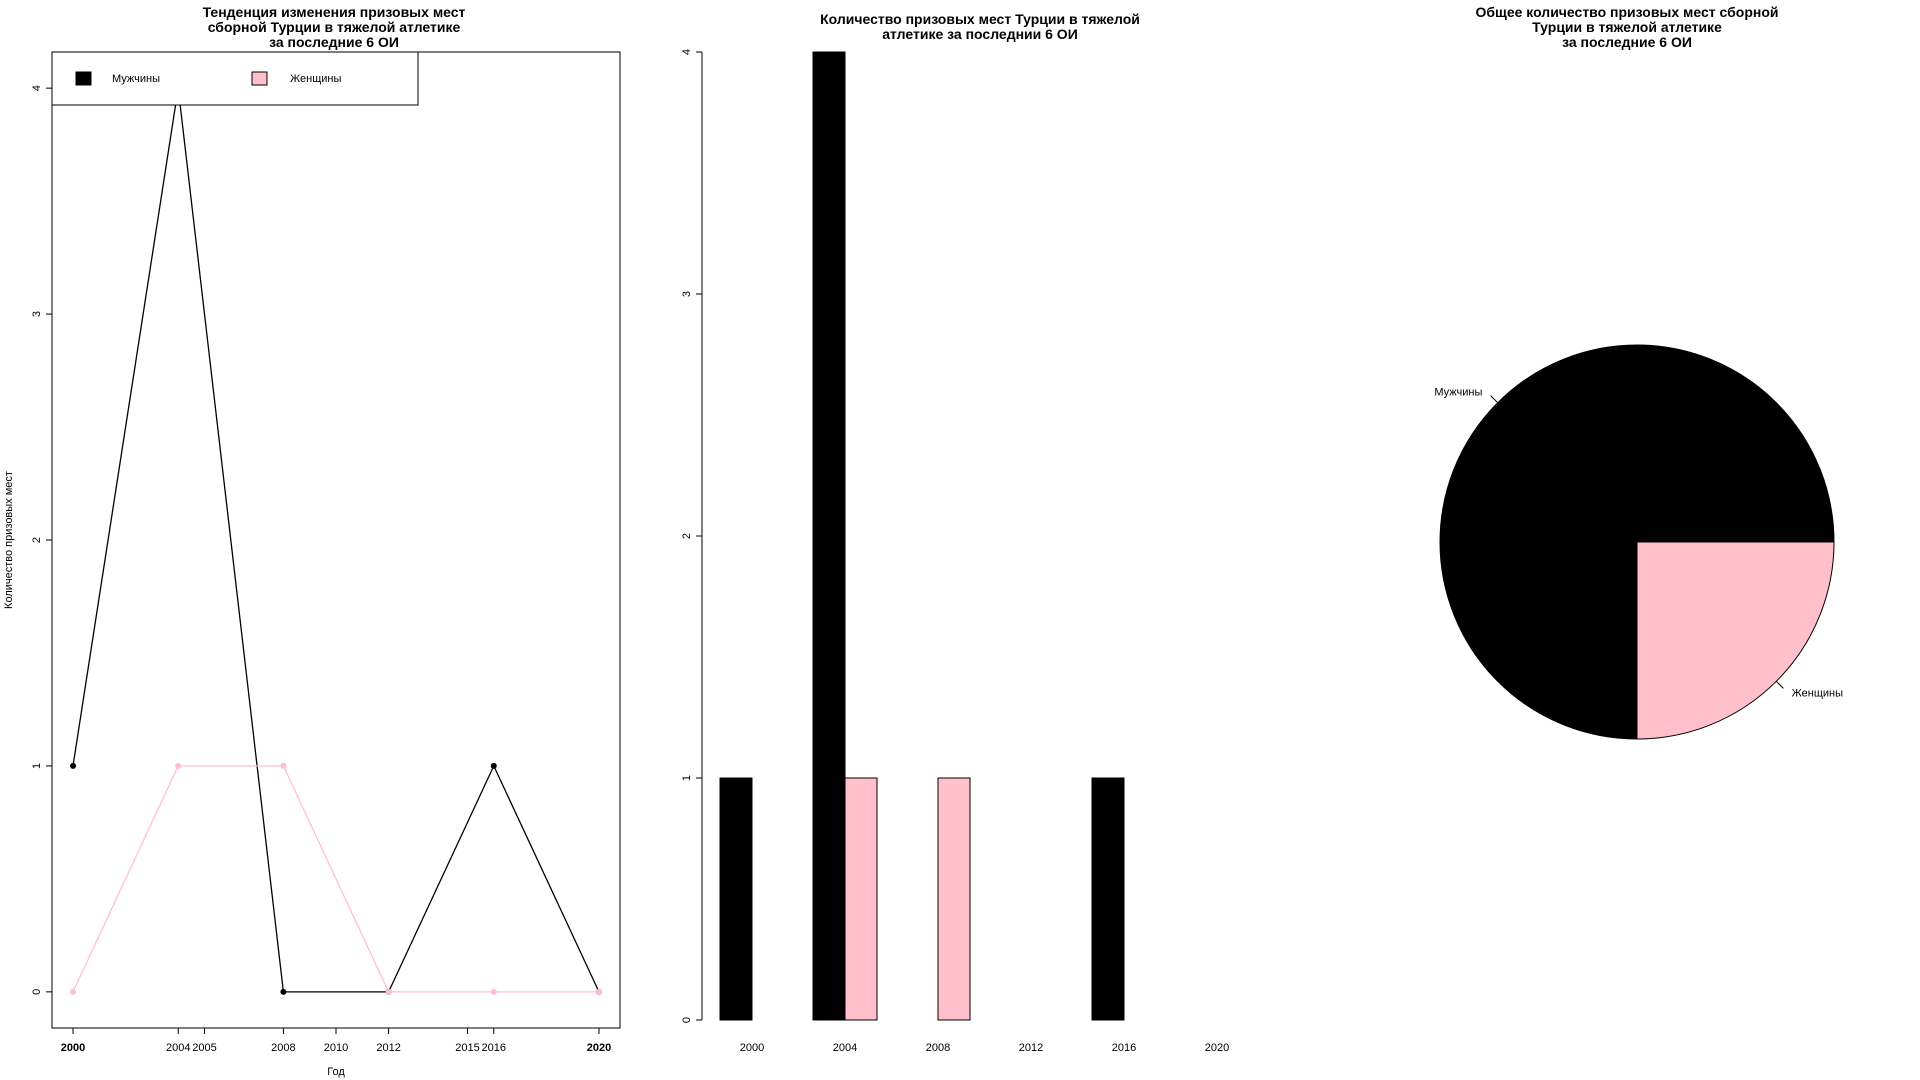 This screenshot has width=1920, height=1080. I want to click on pie-chart-title-line-3: за последние 6 ОИ, so click(1627, 42).